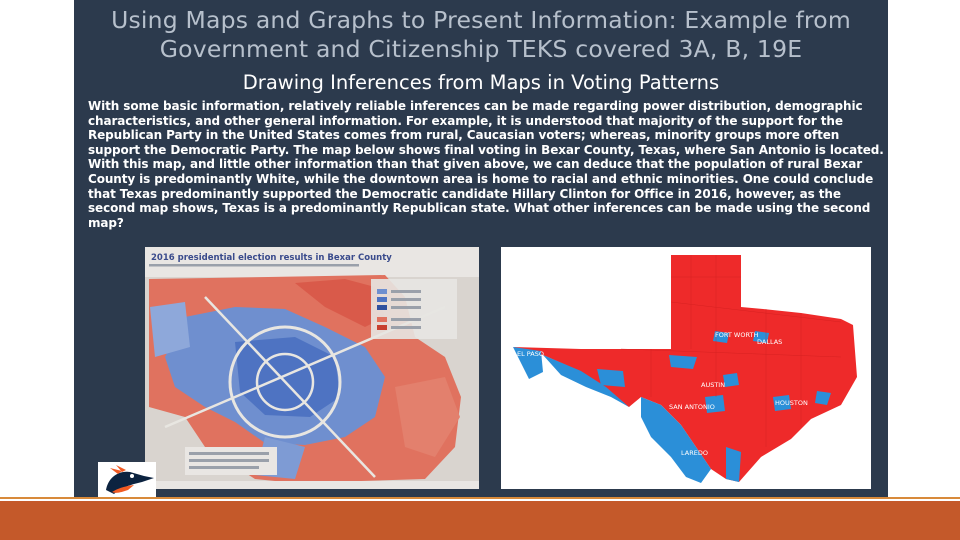  What do you see at coordinates (692, 407) in the screenshot?
I see `city-label-san-antonio: SAN ANTONIO` at bounding box center [692, 407].